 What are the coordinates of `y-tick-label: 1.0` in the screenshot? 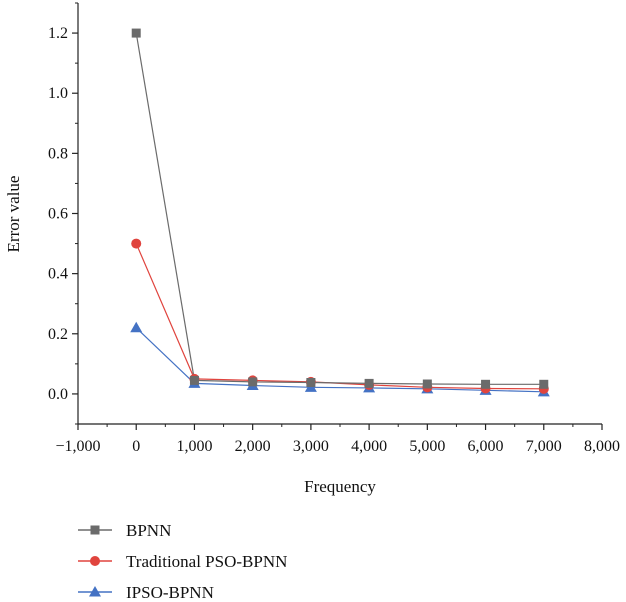 It's located at (58, 93).